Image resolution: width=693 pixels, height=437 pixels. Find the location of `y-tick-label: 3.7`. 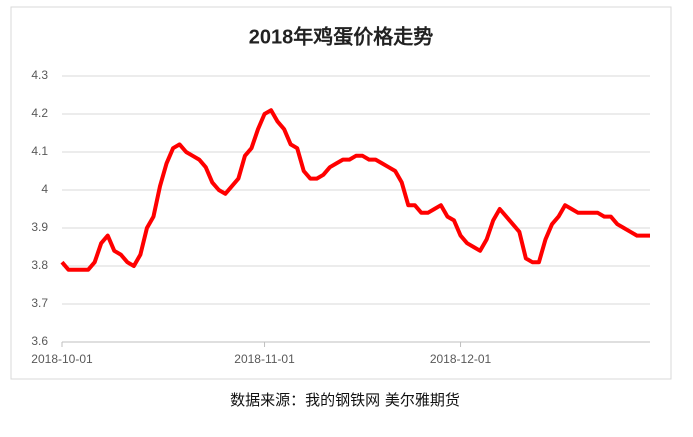

y-tick-label: 3.7 is located at coordinates (39, 303).